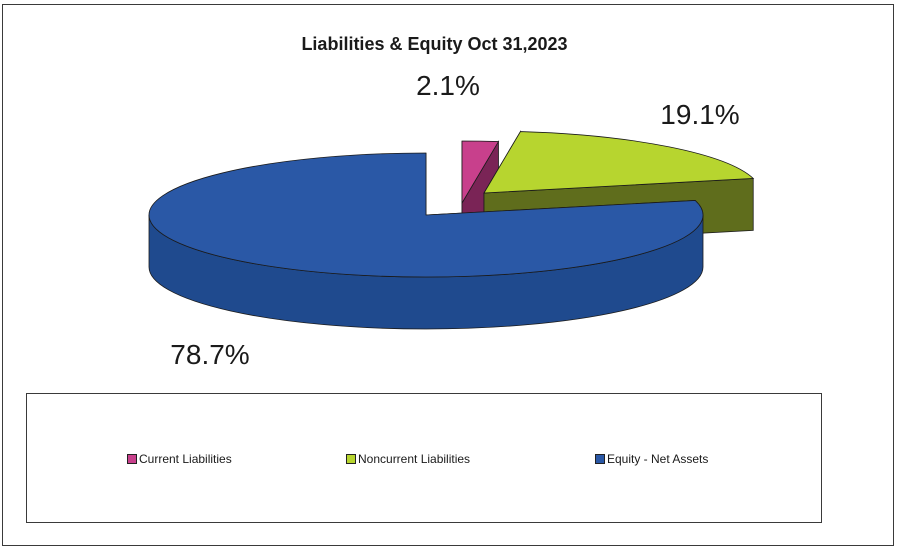  I want to click on legend-item-noncurrent-liabilities: Noncurrent Liabilities, so click(408, 459).